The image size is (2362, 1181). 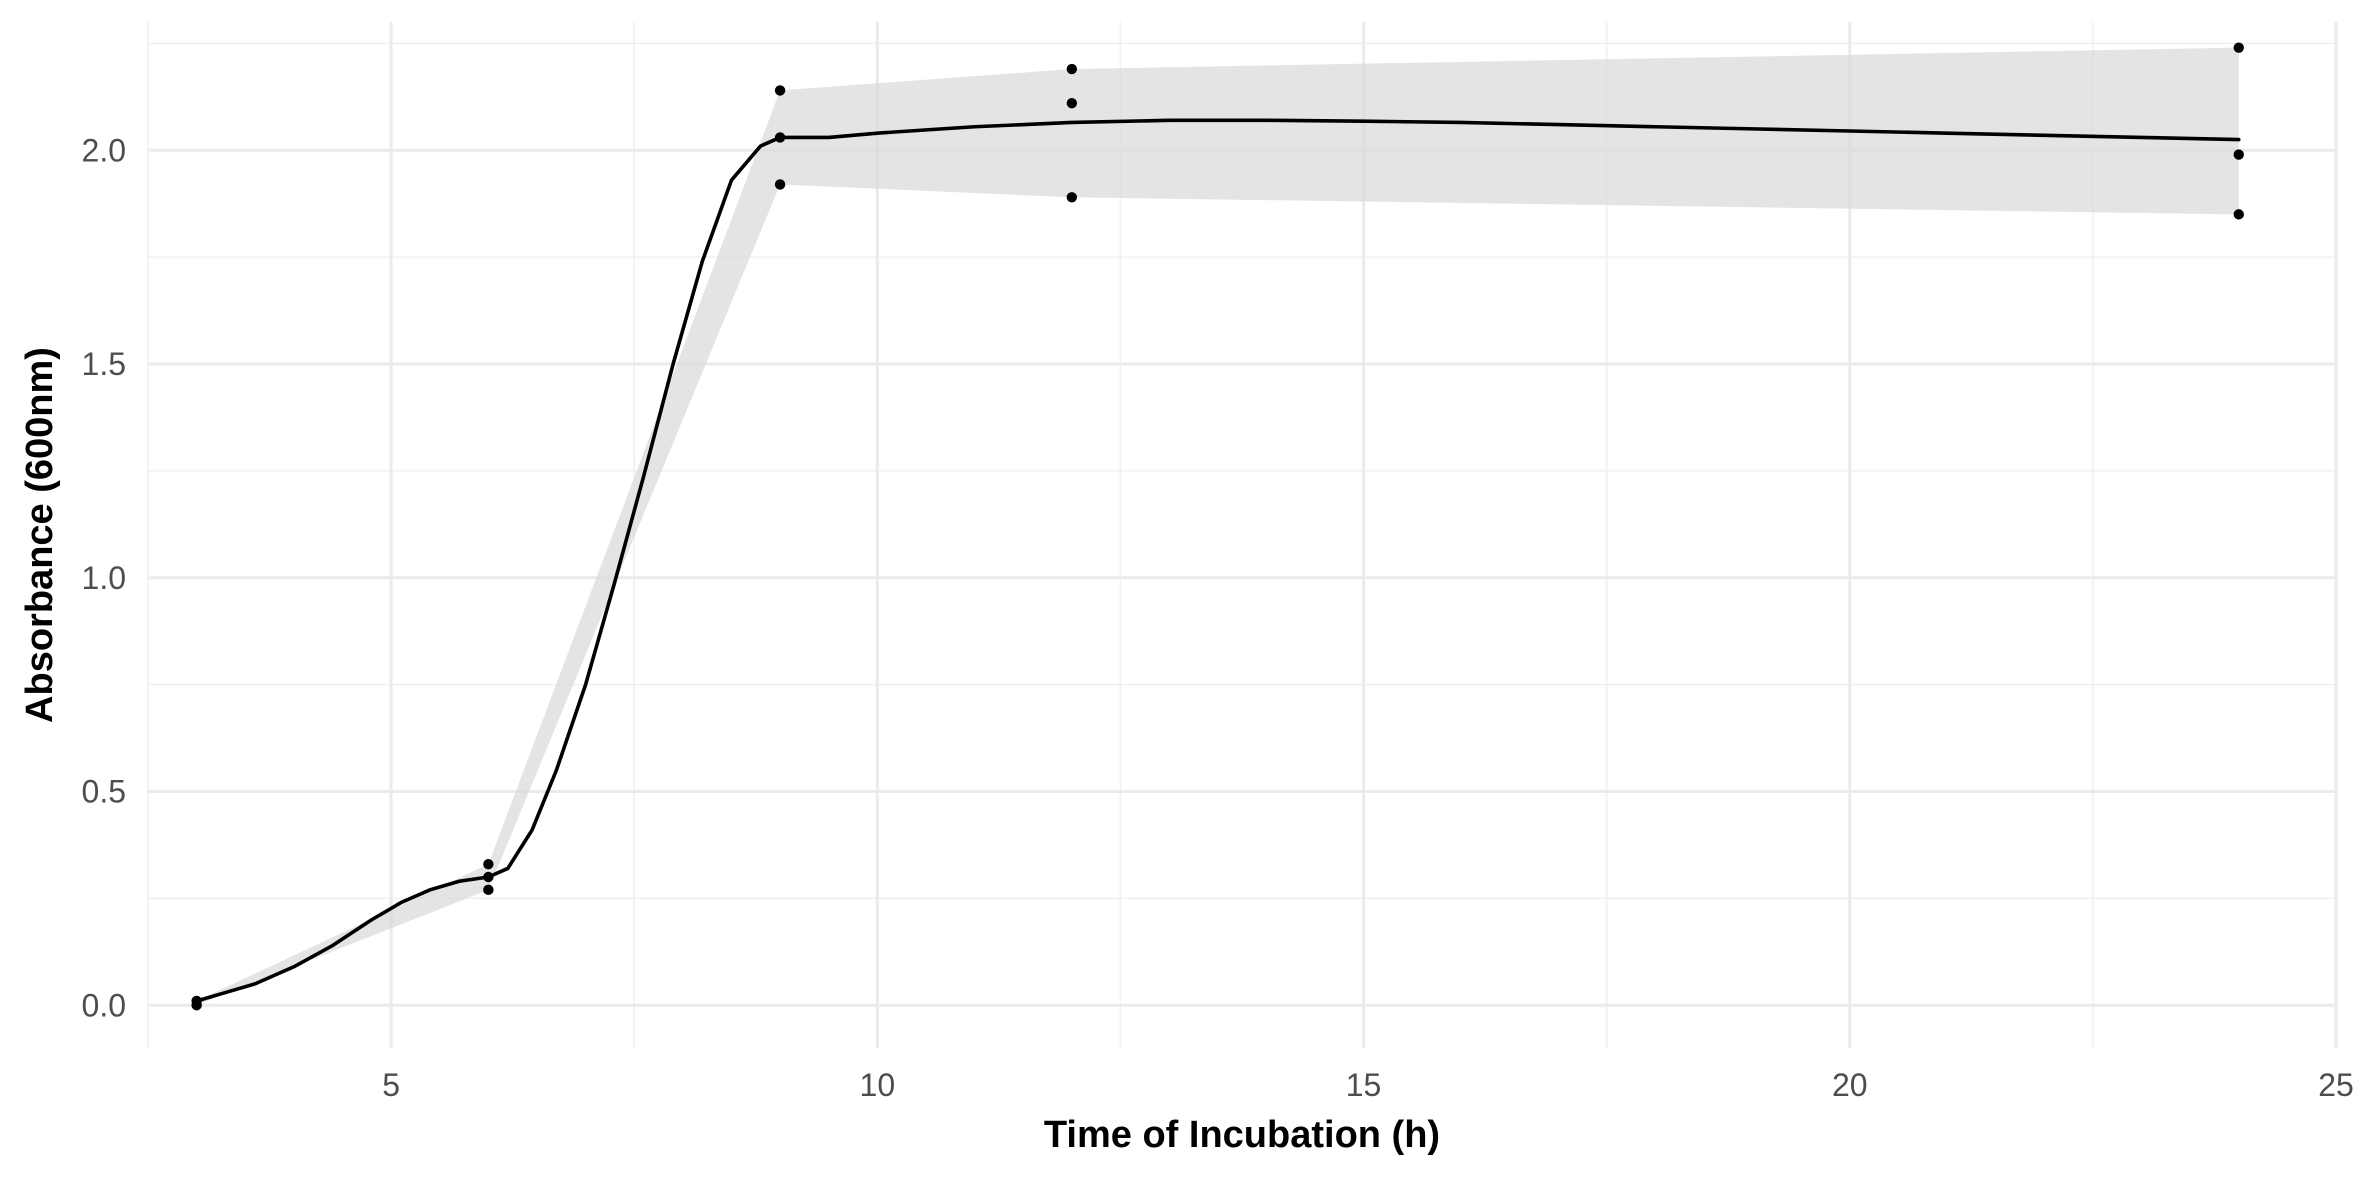 What do you see at coordinates (1850, 1085) in the screenshot?
I see `x-tick-label: 20` at bounding box center [1850, 1085].